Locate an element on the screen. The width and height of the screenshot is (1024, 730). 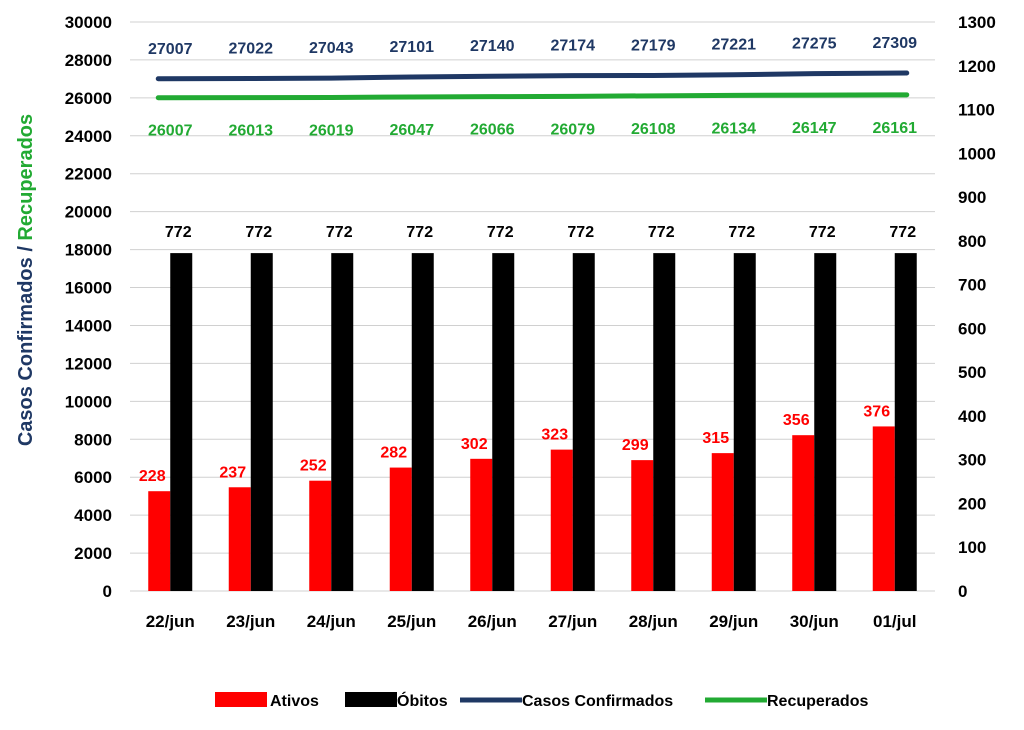
recuperados-data-label: 26147 is located at coordinates (814, 128).